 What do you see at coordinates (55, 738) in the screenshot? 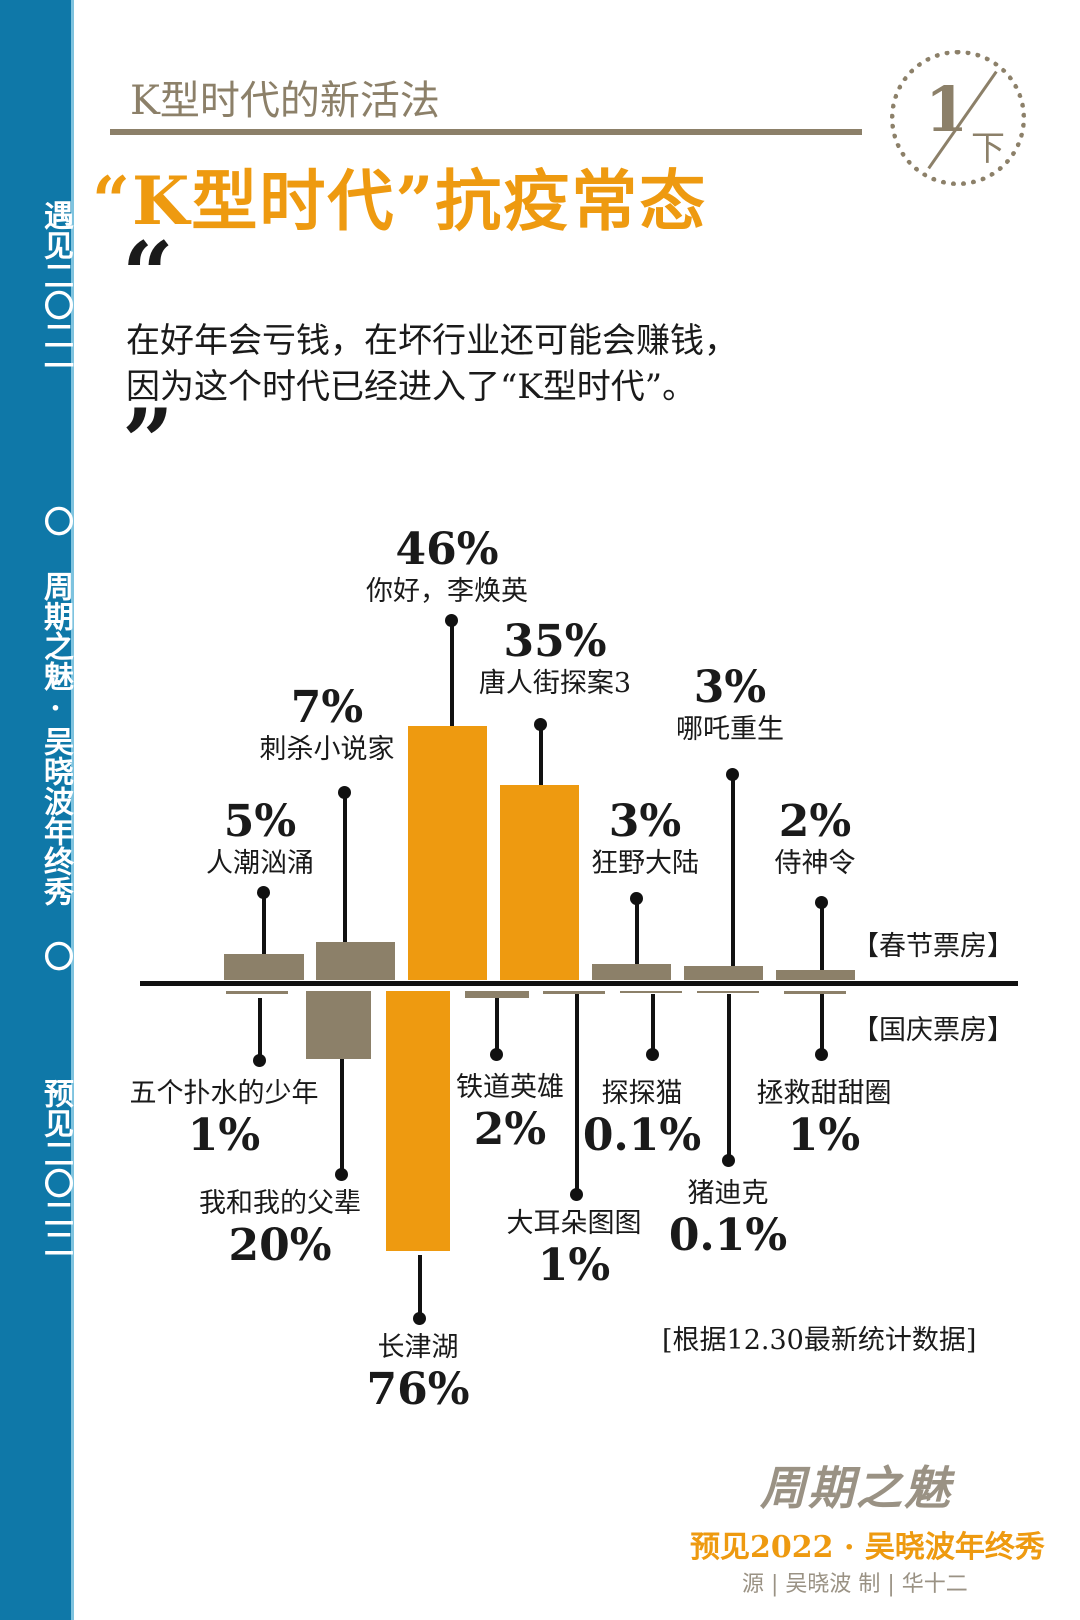
I see `sidebar-text-mid: 〇 周期之魅·吴晓波年终秀 〇` at bounding box center [55, 738].